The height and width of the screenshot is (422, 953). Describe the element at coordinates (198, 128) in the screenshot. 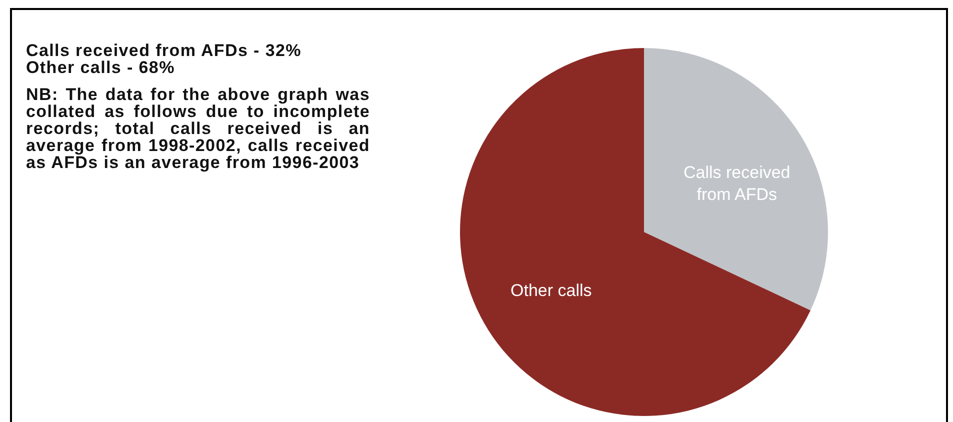

I see `text: NB: The data for the above graph was collated as follows due to incomplete records; total calls received is an average from 1998-2002, calls received as AFDs is an average from 1996-2003` at that location.